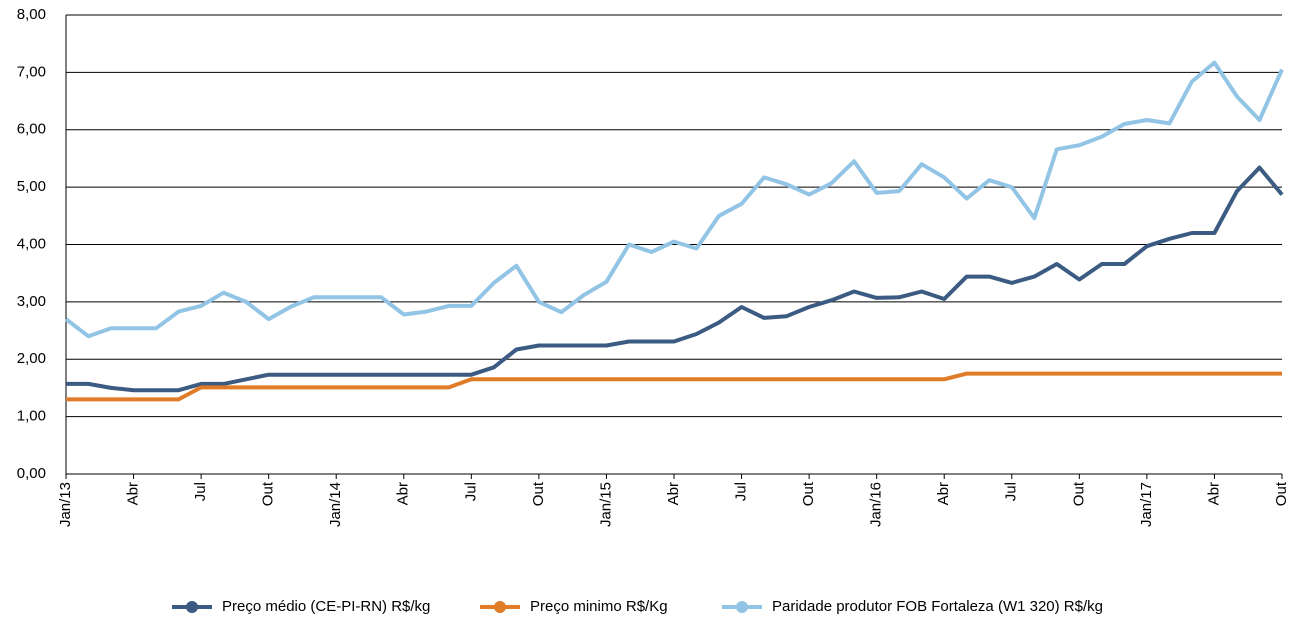 This screenshot has height=621, width=1296. What do you see at coordinates (31, 71) in the screenshot?
I see `y-tick-label: 7,00` at bounding box center [31, 71].